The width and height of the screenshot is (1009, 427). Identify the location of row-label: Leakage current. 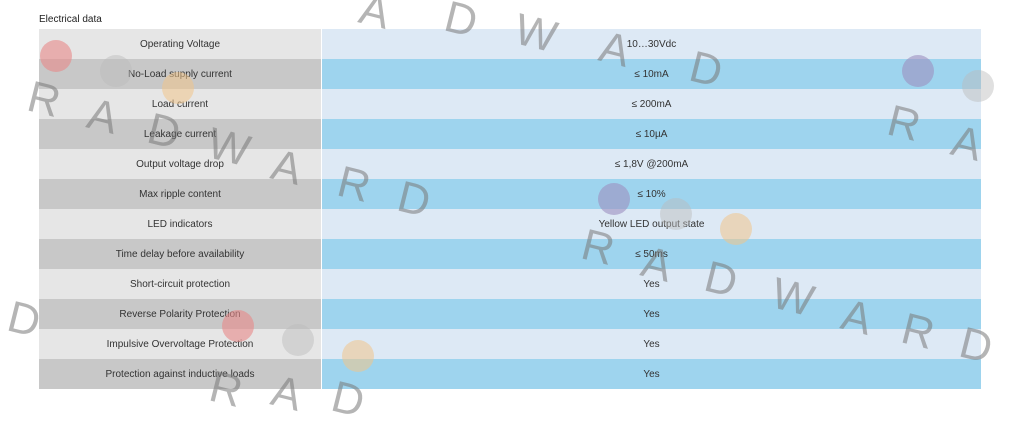
(180, 134).